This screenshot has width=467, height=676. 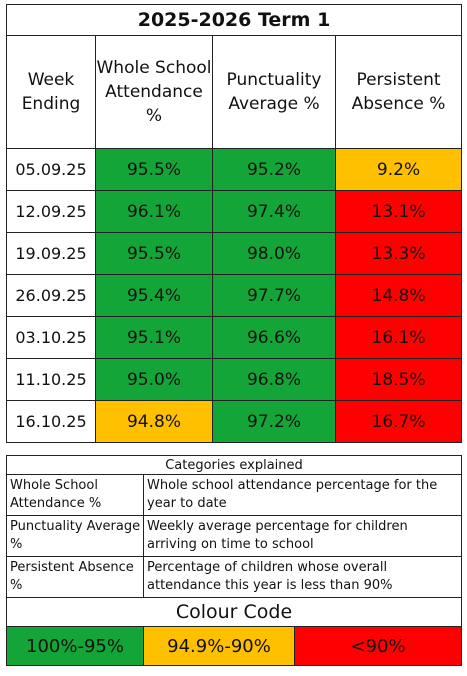 I want to click on absence-cell: 9.2%, so click(x=398, y=169).